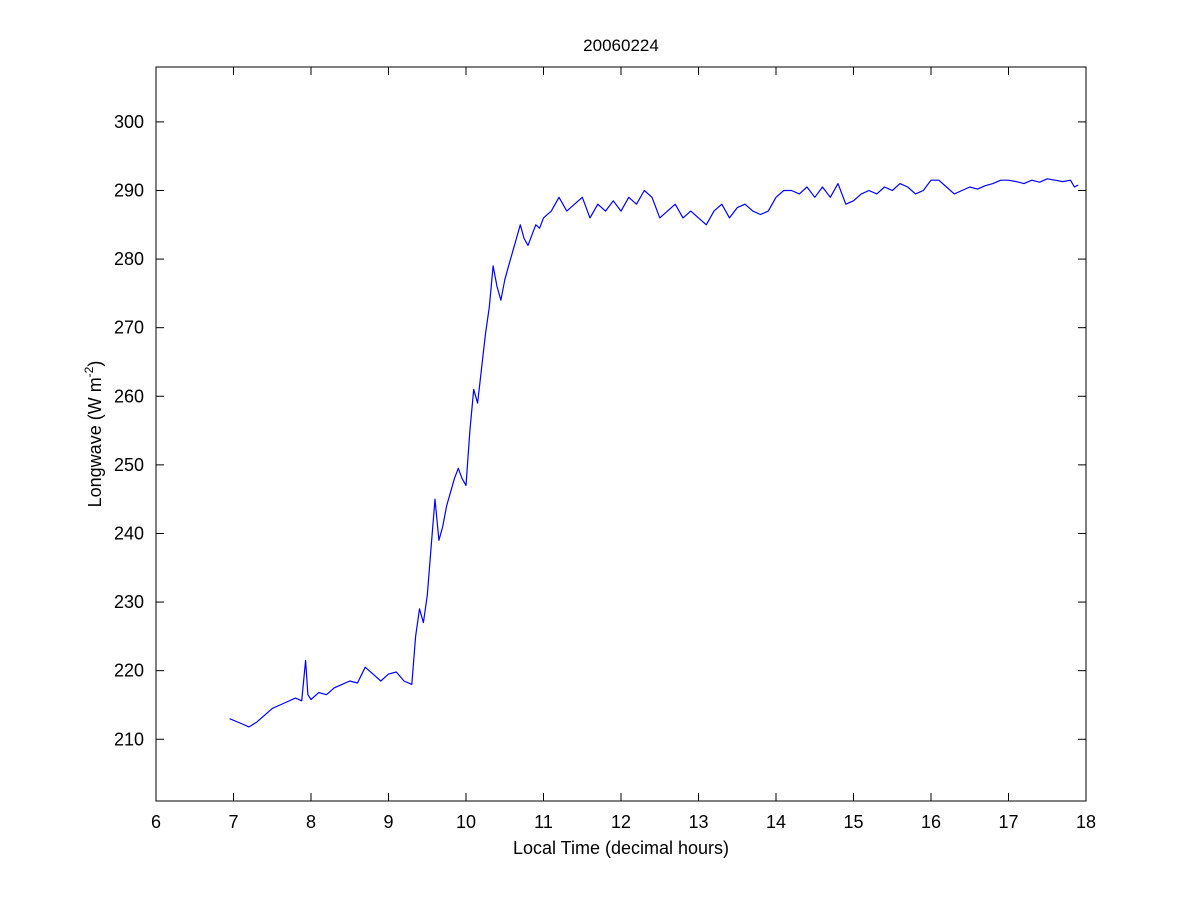  What do you see at coordinates (95, 364) in the screenshot?
I see `y-axis-label-close: )` at bounding box center [95, 364].